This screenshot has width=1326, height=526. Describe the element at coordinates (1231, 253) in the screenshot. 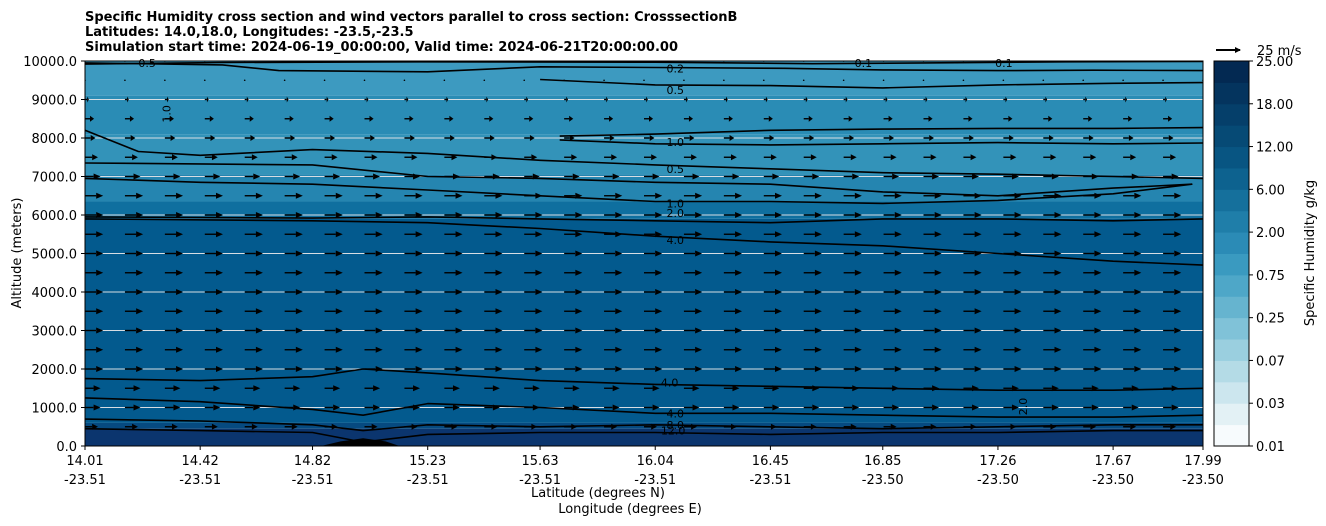

I see `colorbar-frame` at that location.